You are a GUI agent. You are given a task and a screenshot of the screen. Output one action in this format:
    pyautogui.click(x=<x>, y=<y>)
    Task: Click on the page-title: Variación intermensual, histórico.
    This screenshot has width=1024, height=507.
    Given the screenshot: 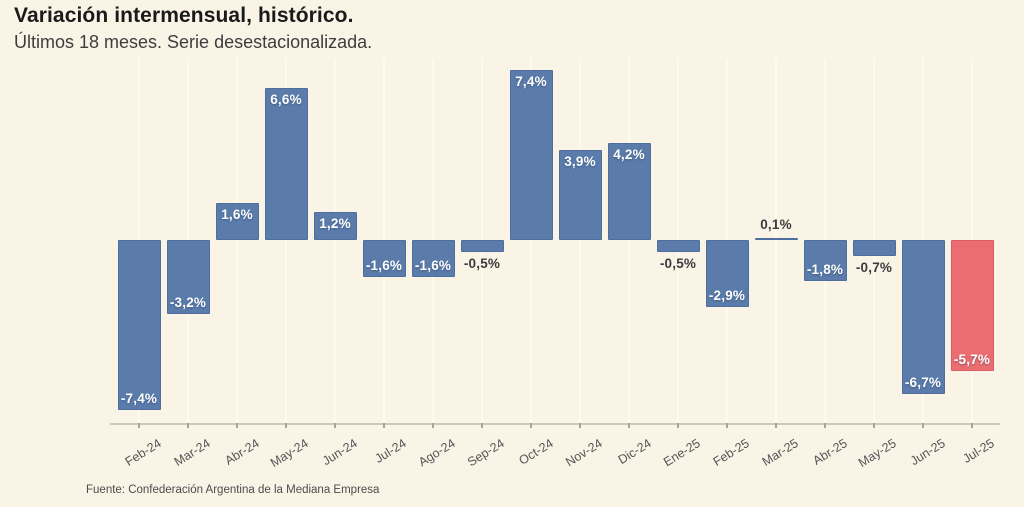 What is the action you would take?
    pyautogui.click(x=184, y=15)
    